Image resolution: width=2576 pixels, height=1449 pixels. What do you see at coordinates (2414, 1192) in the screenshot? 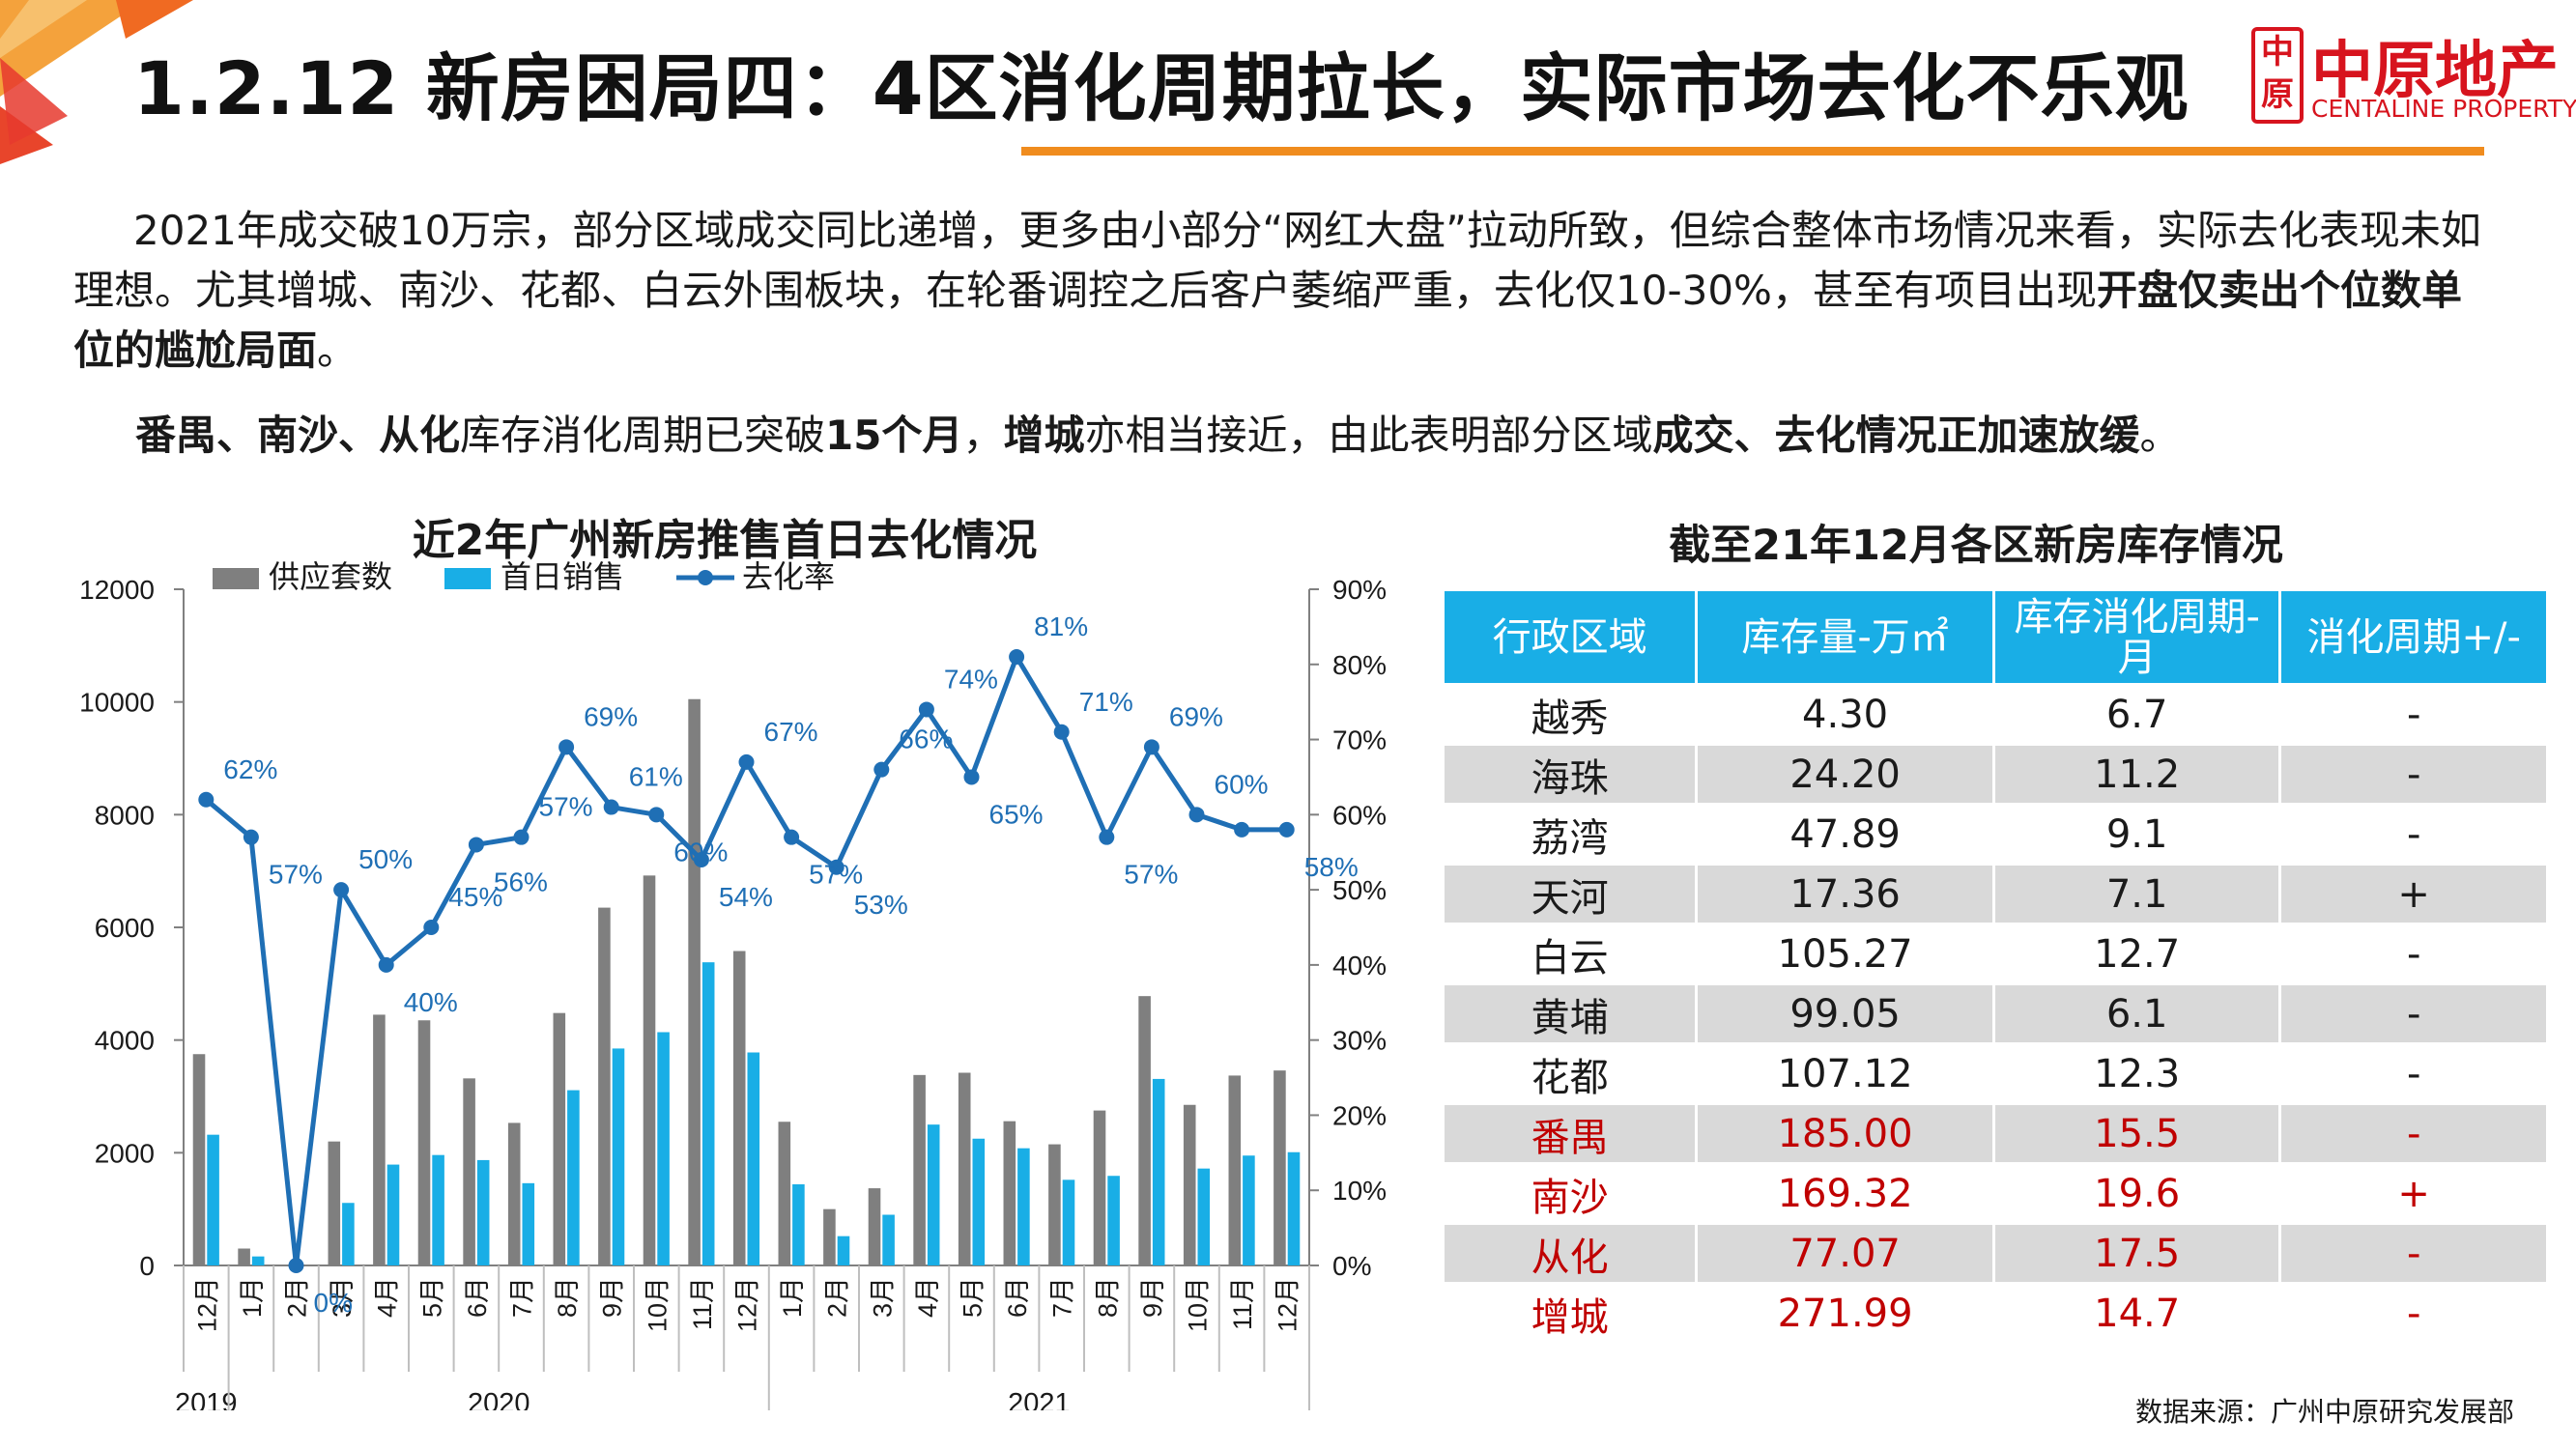
I see `cell-change: +` at bounding box center [2414, 1192].